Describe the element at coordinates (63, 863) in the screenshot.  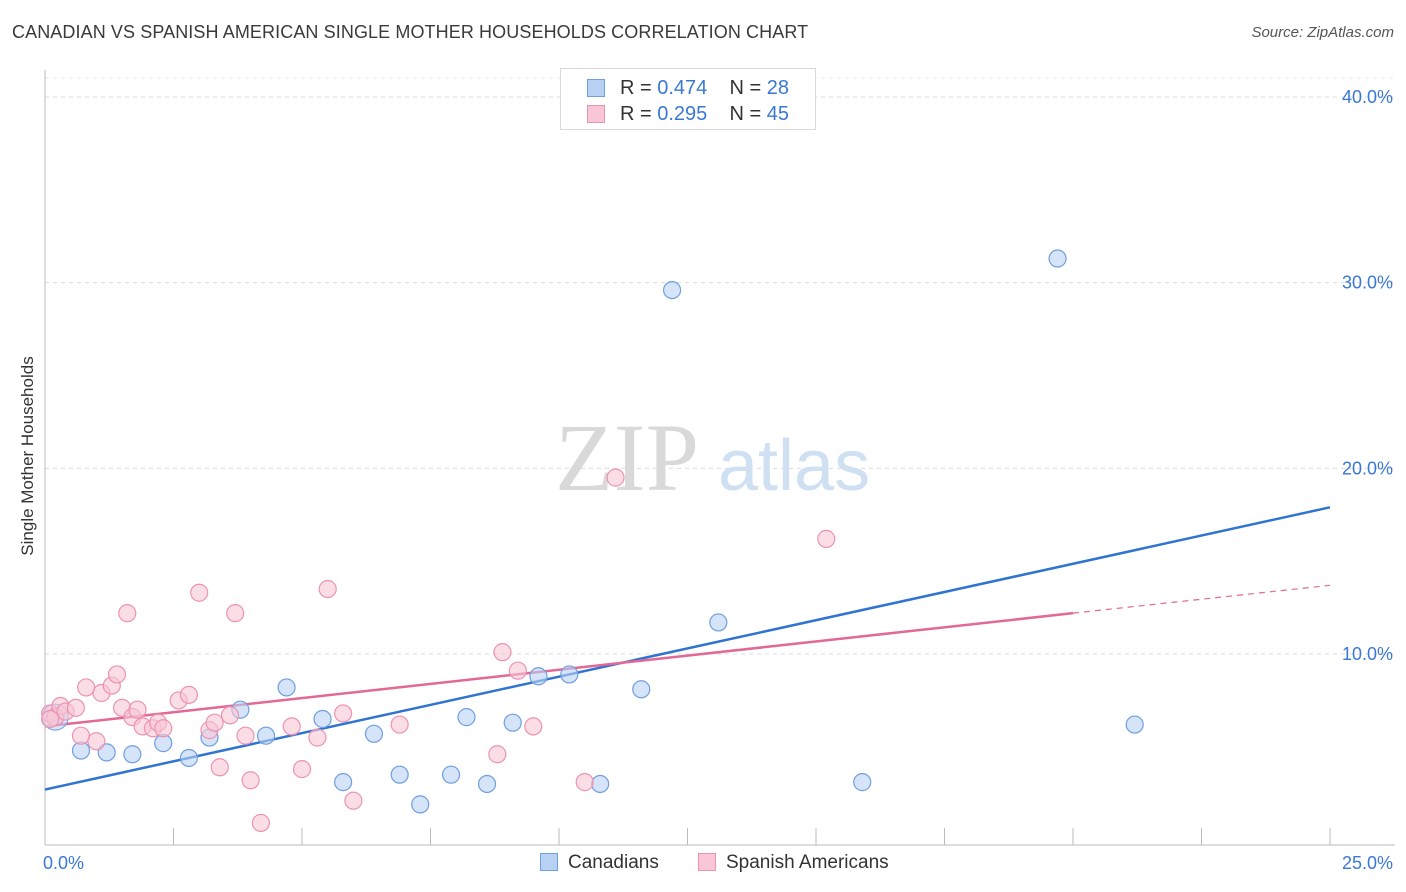
I see `x-tick-label: 0.0%` at that location.